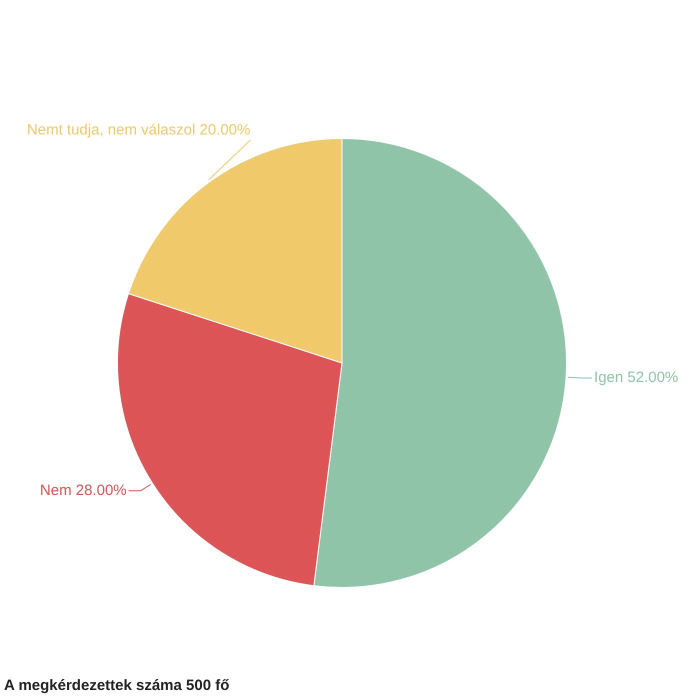 The height and width of the screenshot is (700, 700). I want to click on slice-label: Nem 28.00%, so click(83, 490).